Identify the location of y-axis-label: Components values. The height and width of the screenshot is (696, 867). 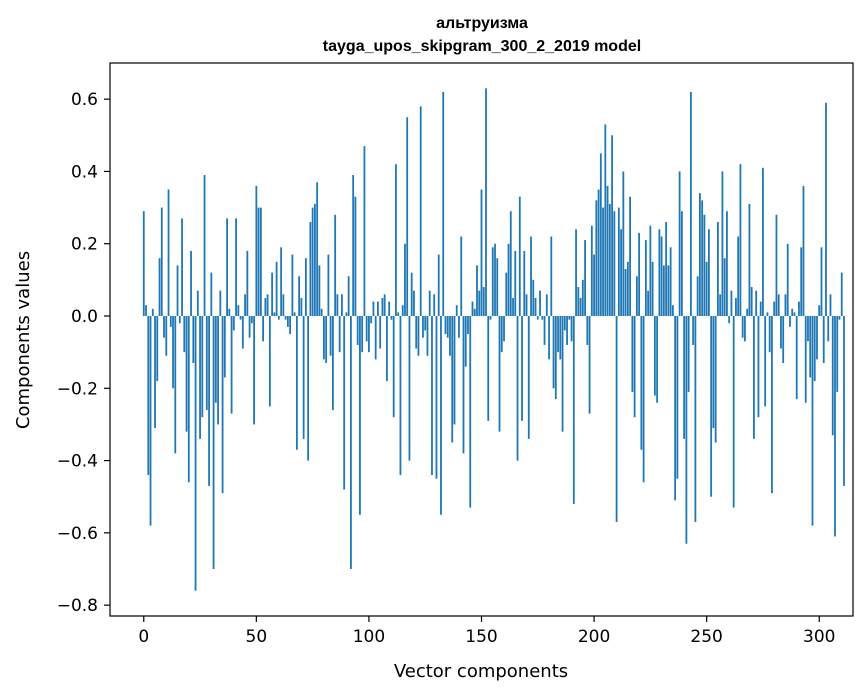
(23, 340).